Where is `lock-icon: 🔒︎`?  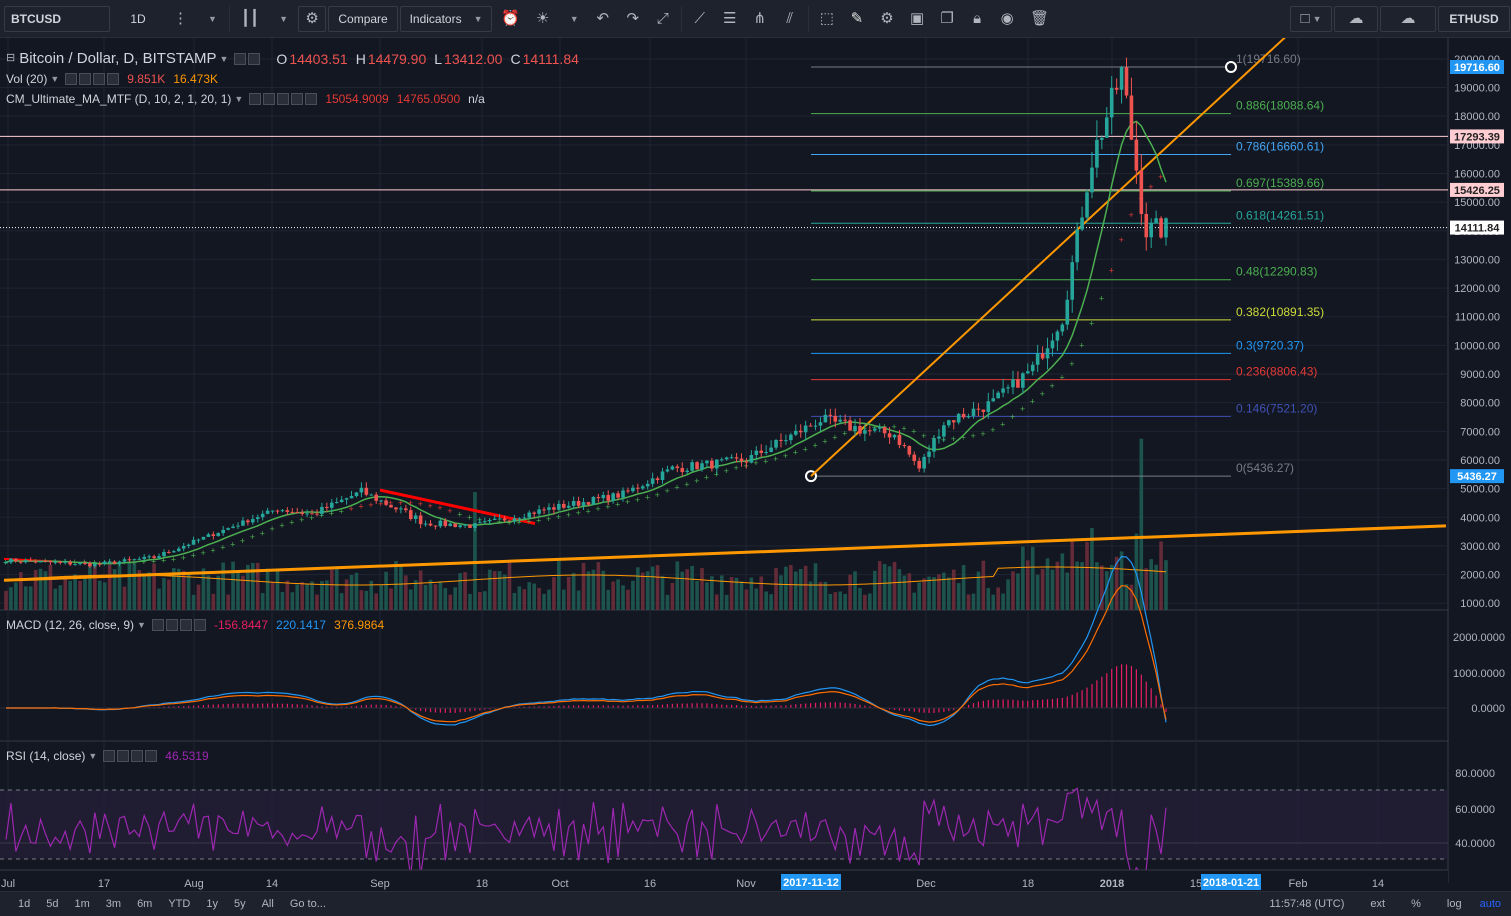 lock-icon: 🔒︎ is located at coordinates (977, 19).